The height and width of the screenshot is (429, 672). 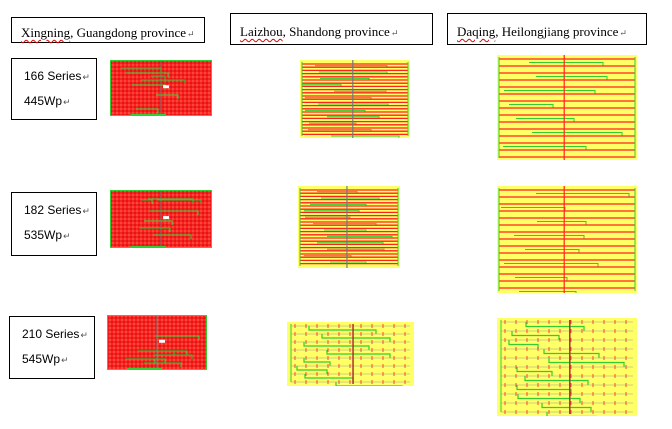 I want to click on header-xingning: Xingning, Guangdong province↵, so click(x=108, y=30).